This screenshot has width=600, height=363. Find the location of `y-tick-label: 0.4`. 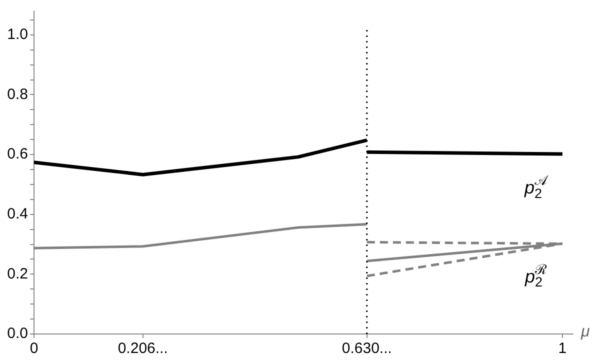

y-tick-label: 0.4 is located at coordinates (17, 214).